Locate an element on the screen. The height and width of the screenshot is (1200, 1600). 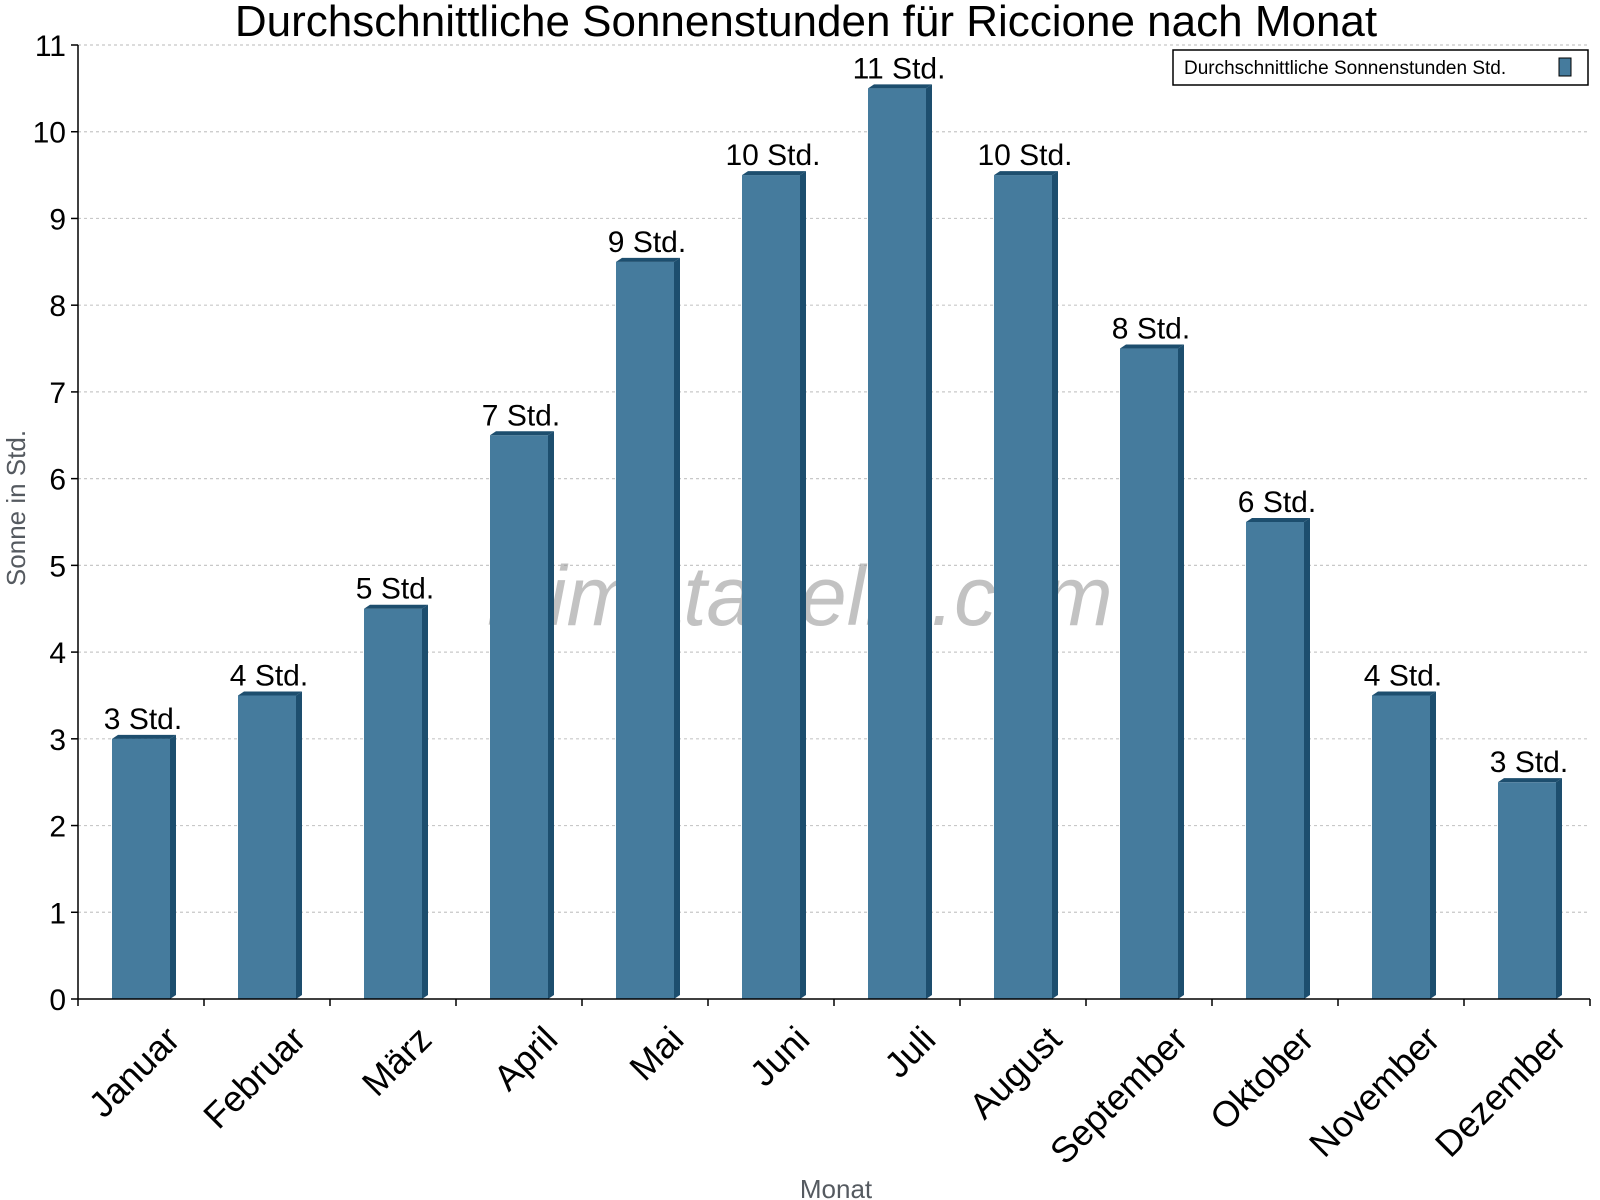
bar-value-label: 8 Std. is located at coordinates (1151, 329).